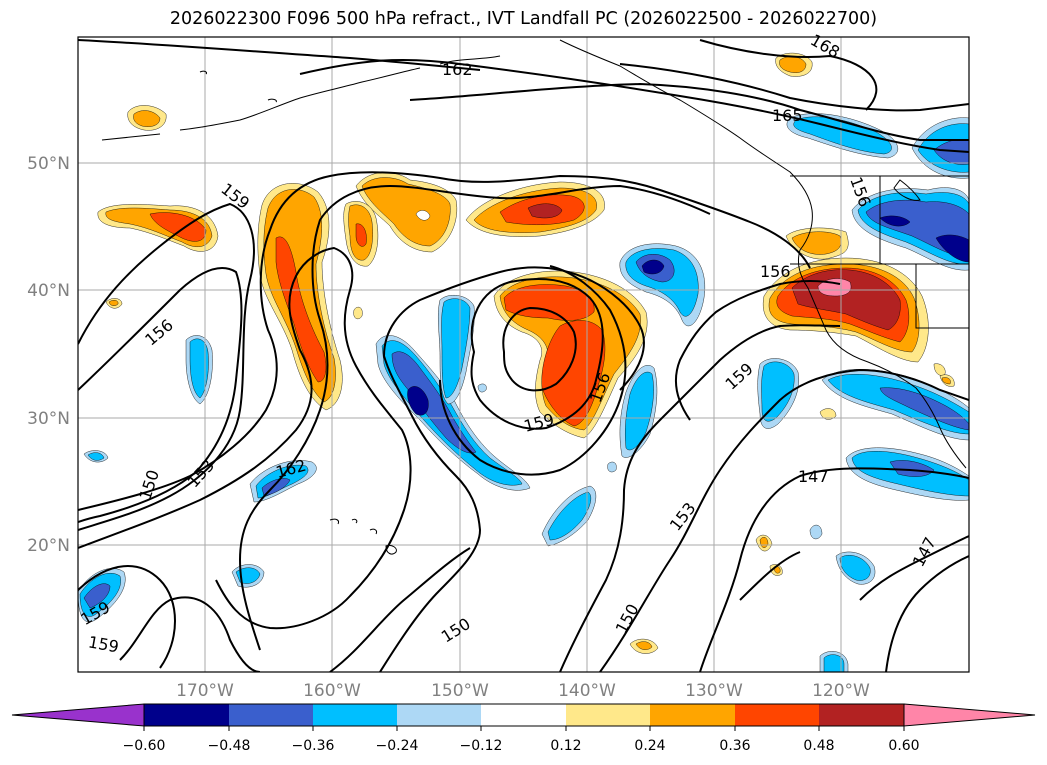 This screenshot has width=1047, height=765. Describe the element at coordinates (205, 691) in the screenshot. I see `lon-label-170w: 170°W` at that location.